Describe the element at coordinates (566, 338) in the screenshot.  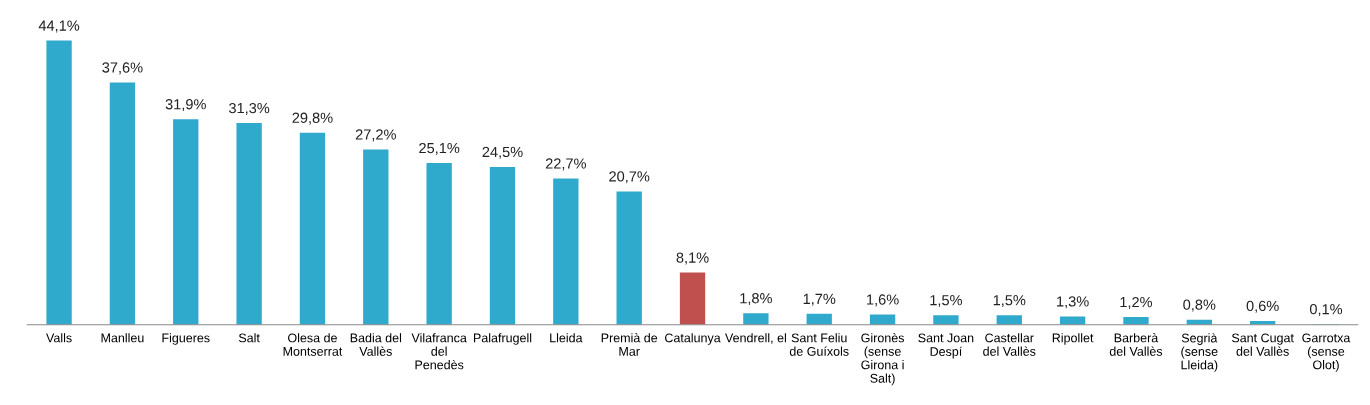
I see `x-tick-label: Lleida` at that location.